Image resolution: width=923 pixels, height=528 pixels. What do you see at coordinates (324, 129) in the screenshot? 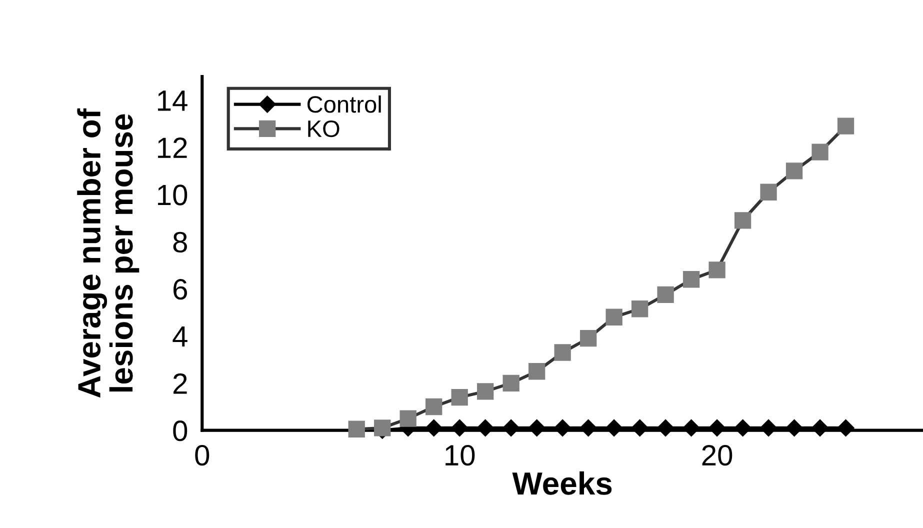
I see `legend-label: KO` at bounding box center [324, 129].